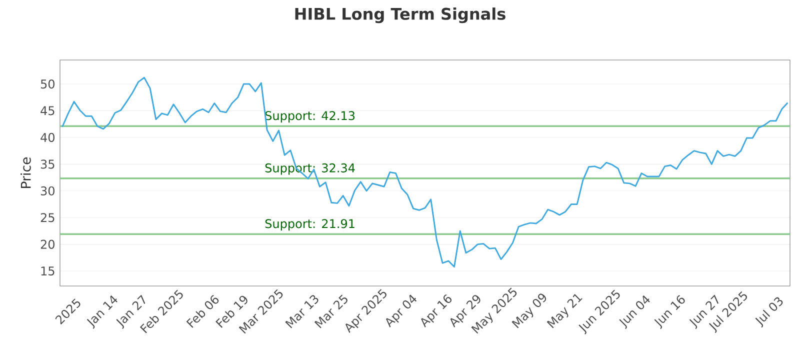 The width and height of the screenshot is (800, 350). Describe the element at coordinates (436, 311) in the screenshot. I see `x-tick-label: Apr 16` at that location.